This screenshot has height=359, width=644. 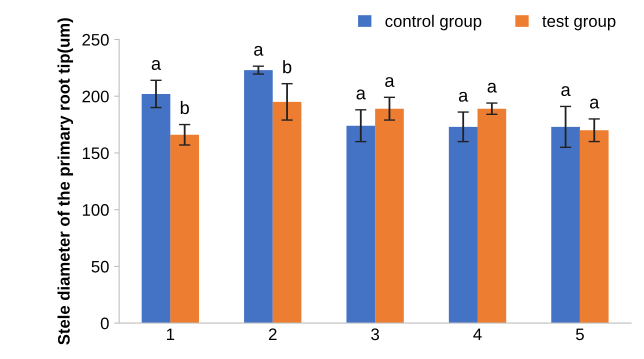 What do you see at coordinates (375, 334) in the screenshot?
I see `x-tick-label: 3` at bounding box center [375, 334].